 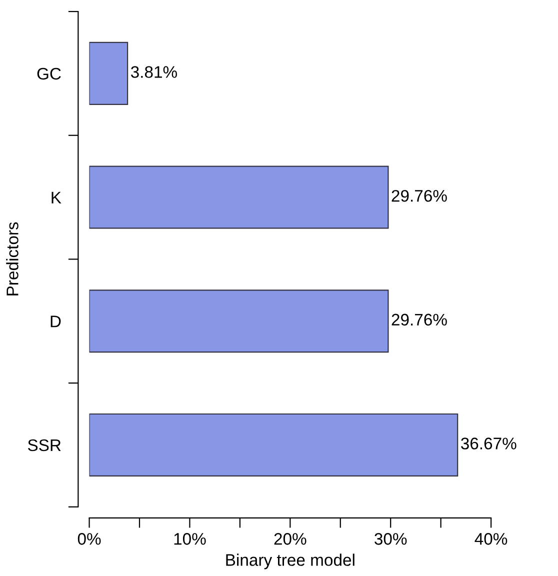 What do you see at coordinates (89, 539) in the screenshot?
I see `x-tick-label: 0%` at bounding box center [89, 539].